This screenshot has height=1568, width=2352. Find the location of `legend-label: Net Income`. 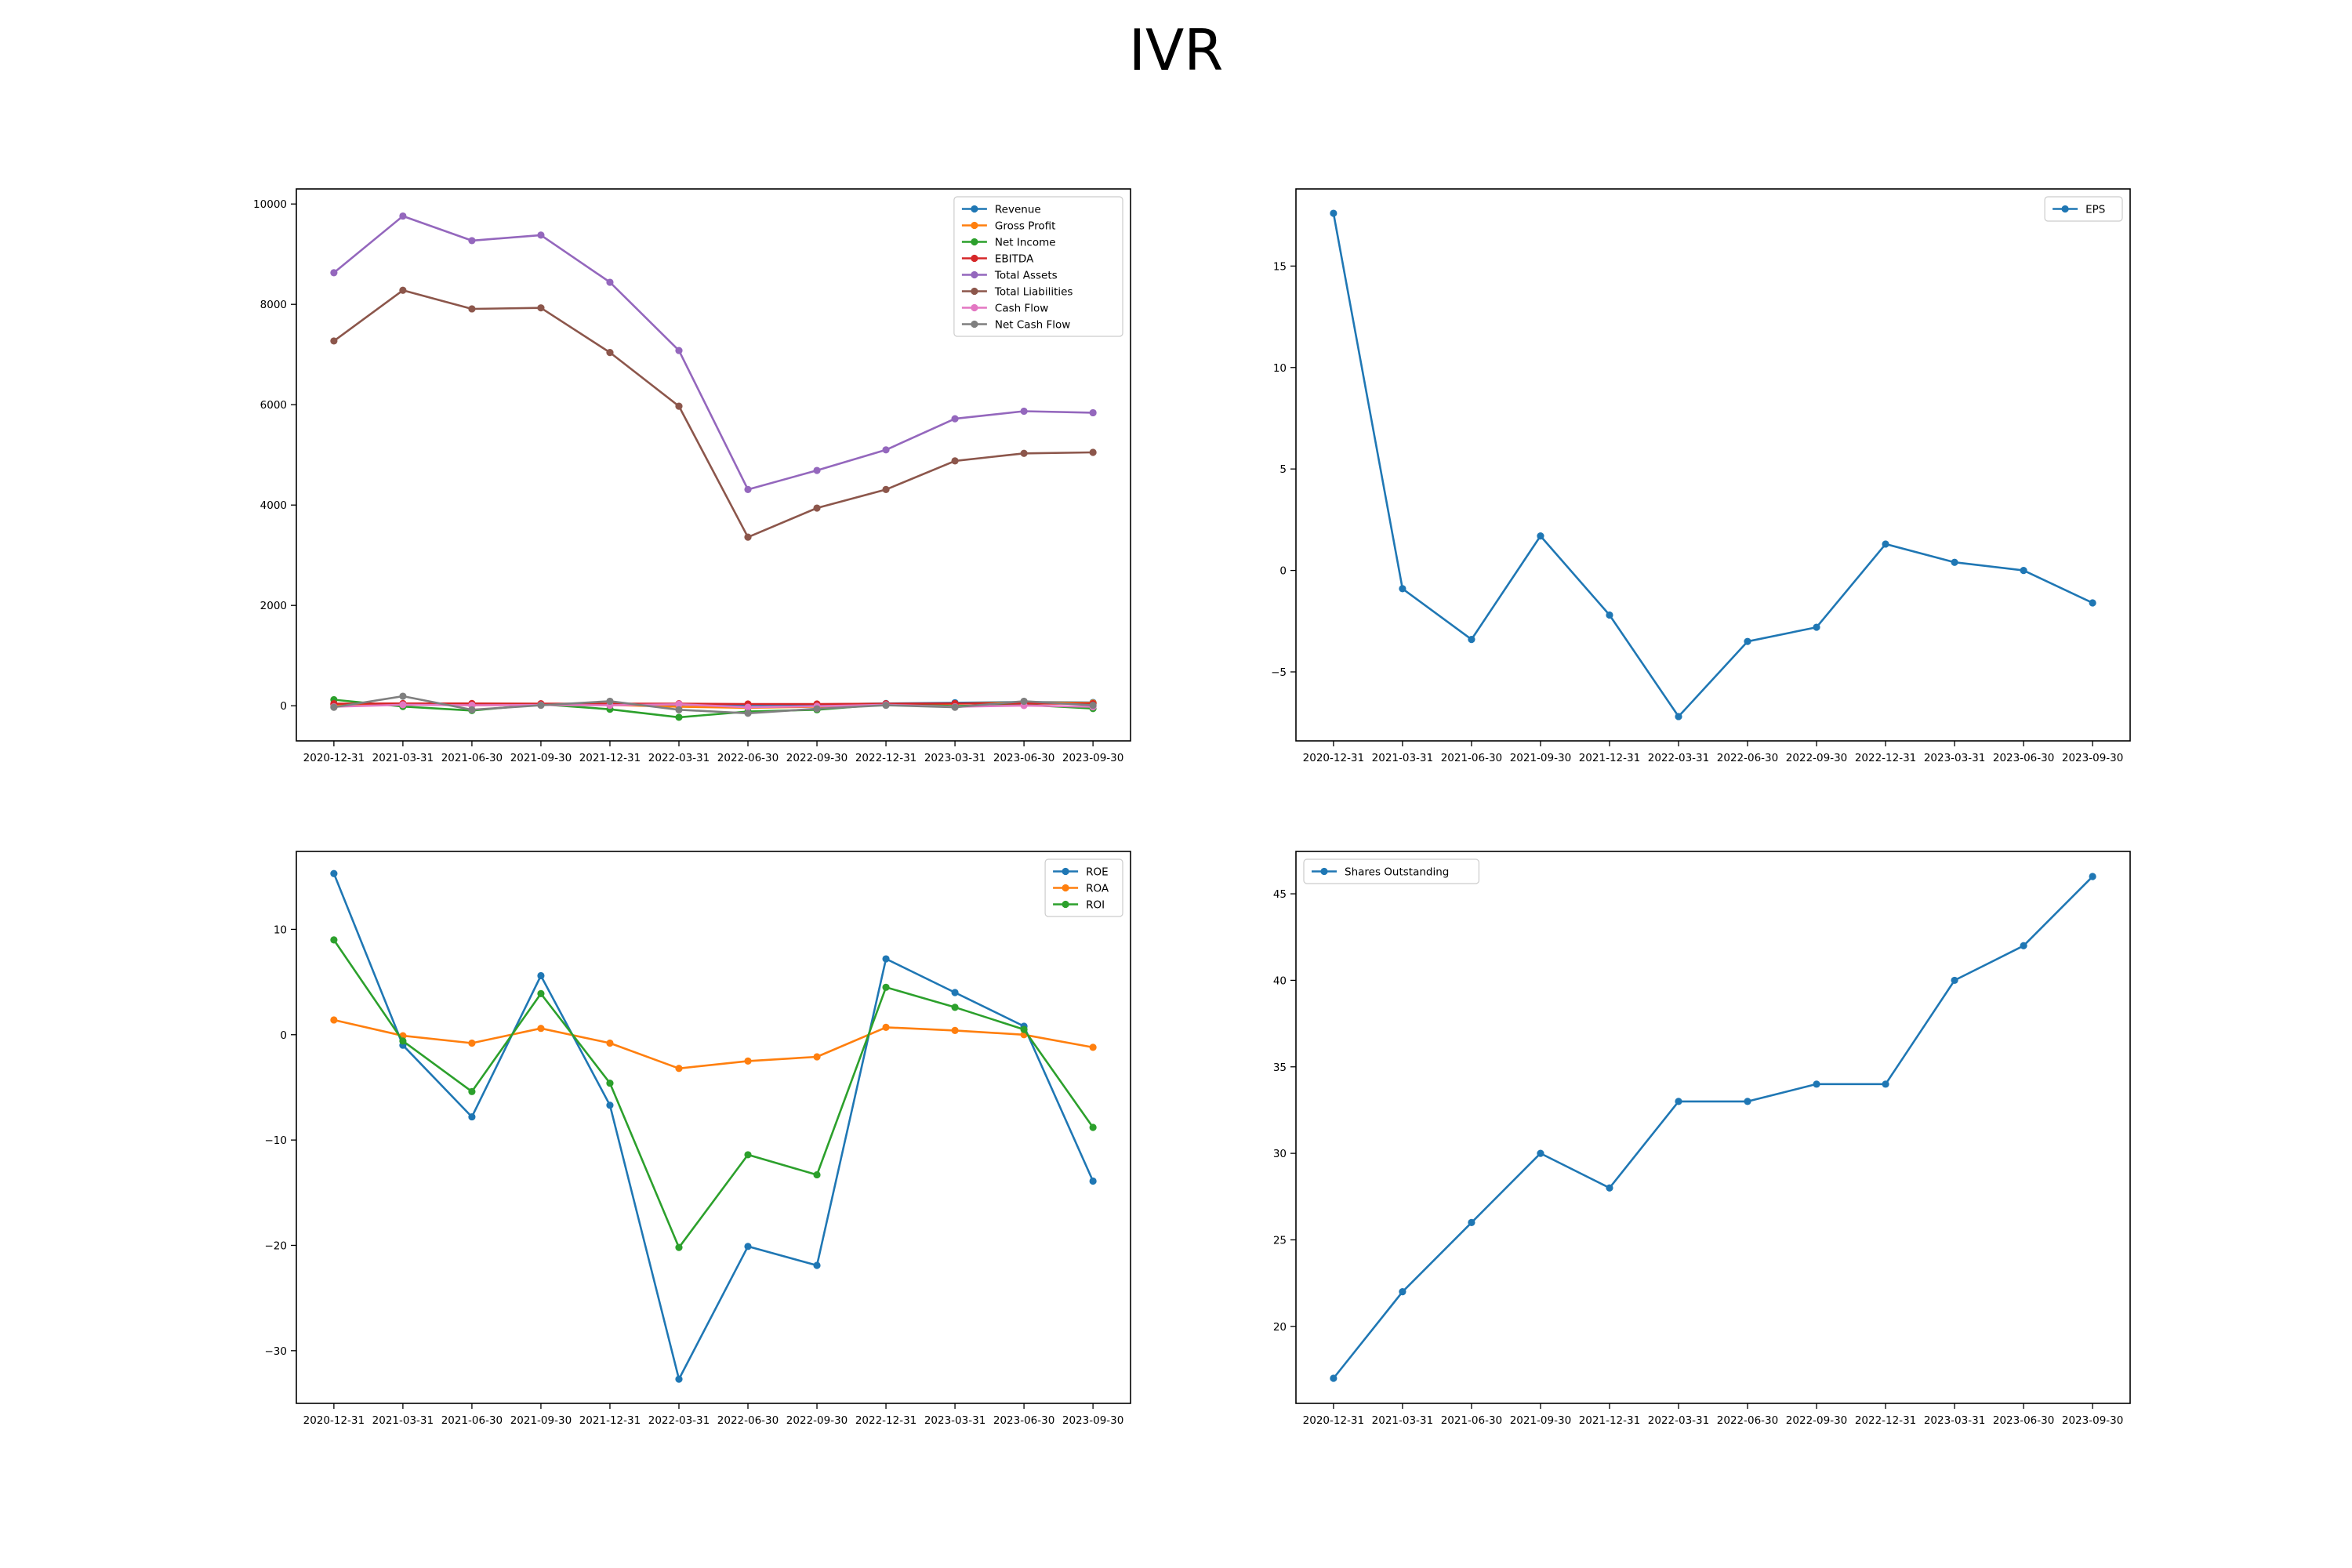

legend-label: Net Income is located at coordinates (1025, 243).